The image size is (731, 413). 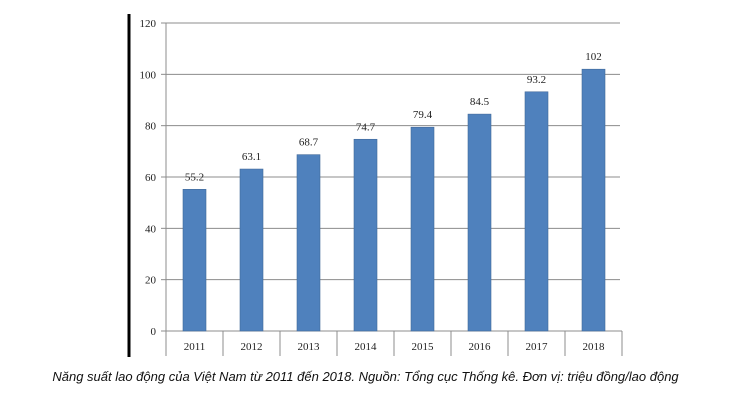 What do you see at coordinates (252, 347) in the screenshot?
I see `x-tick-label: 2012` at bounding box center [252, 347].